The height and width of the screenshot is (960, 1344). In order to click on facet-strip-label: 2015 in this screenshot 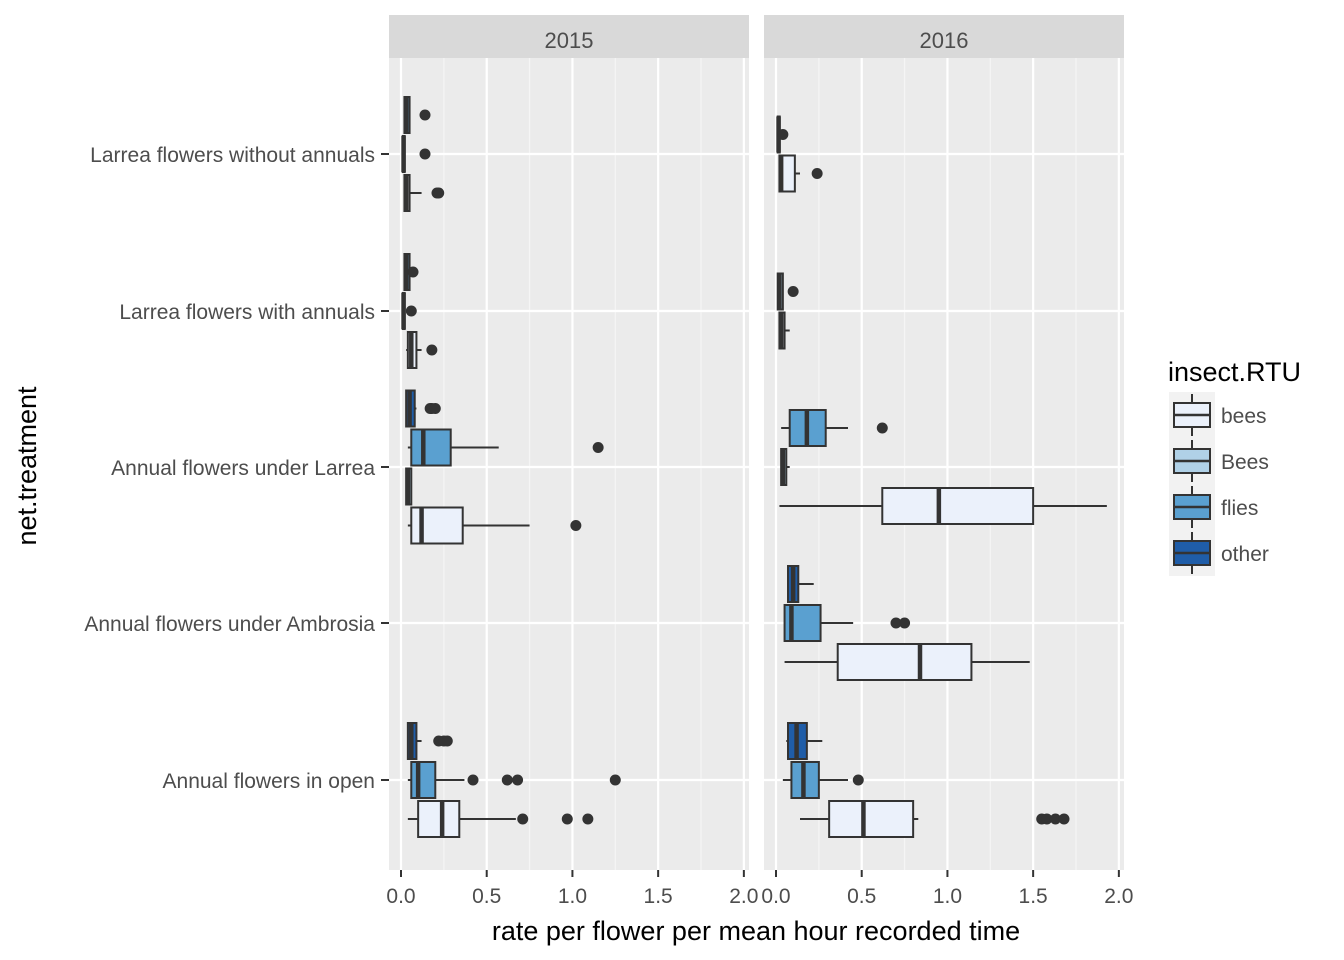, I will do `click(569, 40)`.